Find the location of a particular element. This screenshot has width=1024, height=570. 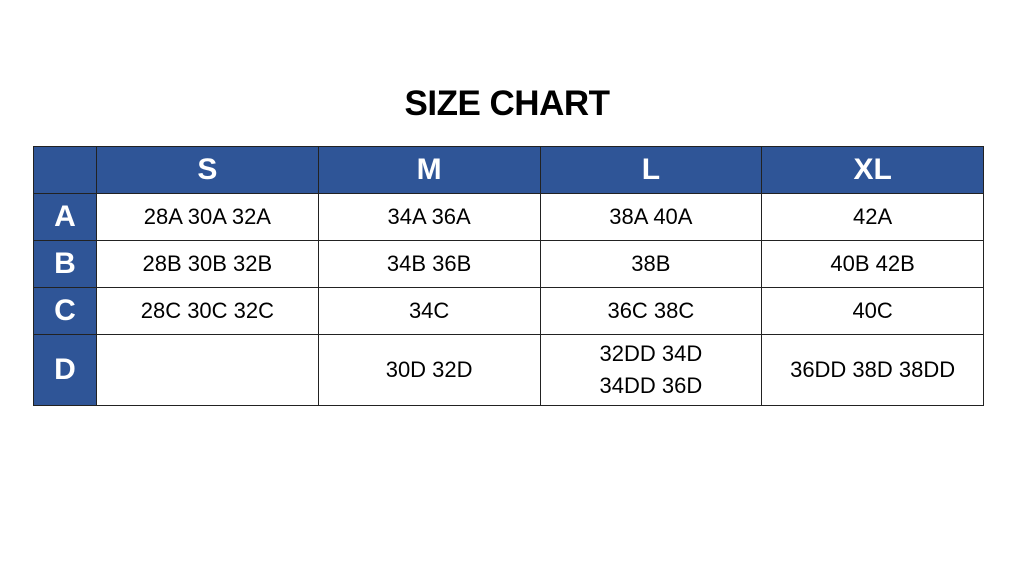

table-cell is located at coordinates (207, 370).